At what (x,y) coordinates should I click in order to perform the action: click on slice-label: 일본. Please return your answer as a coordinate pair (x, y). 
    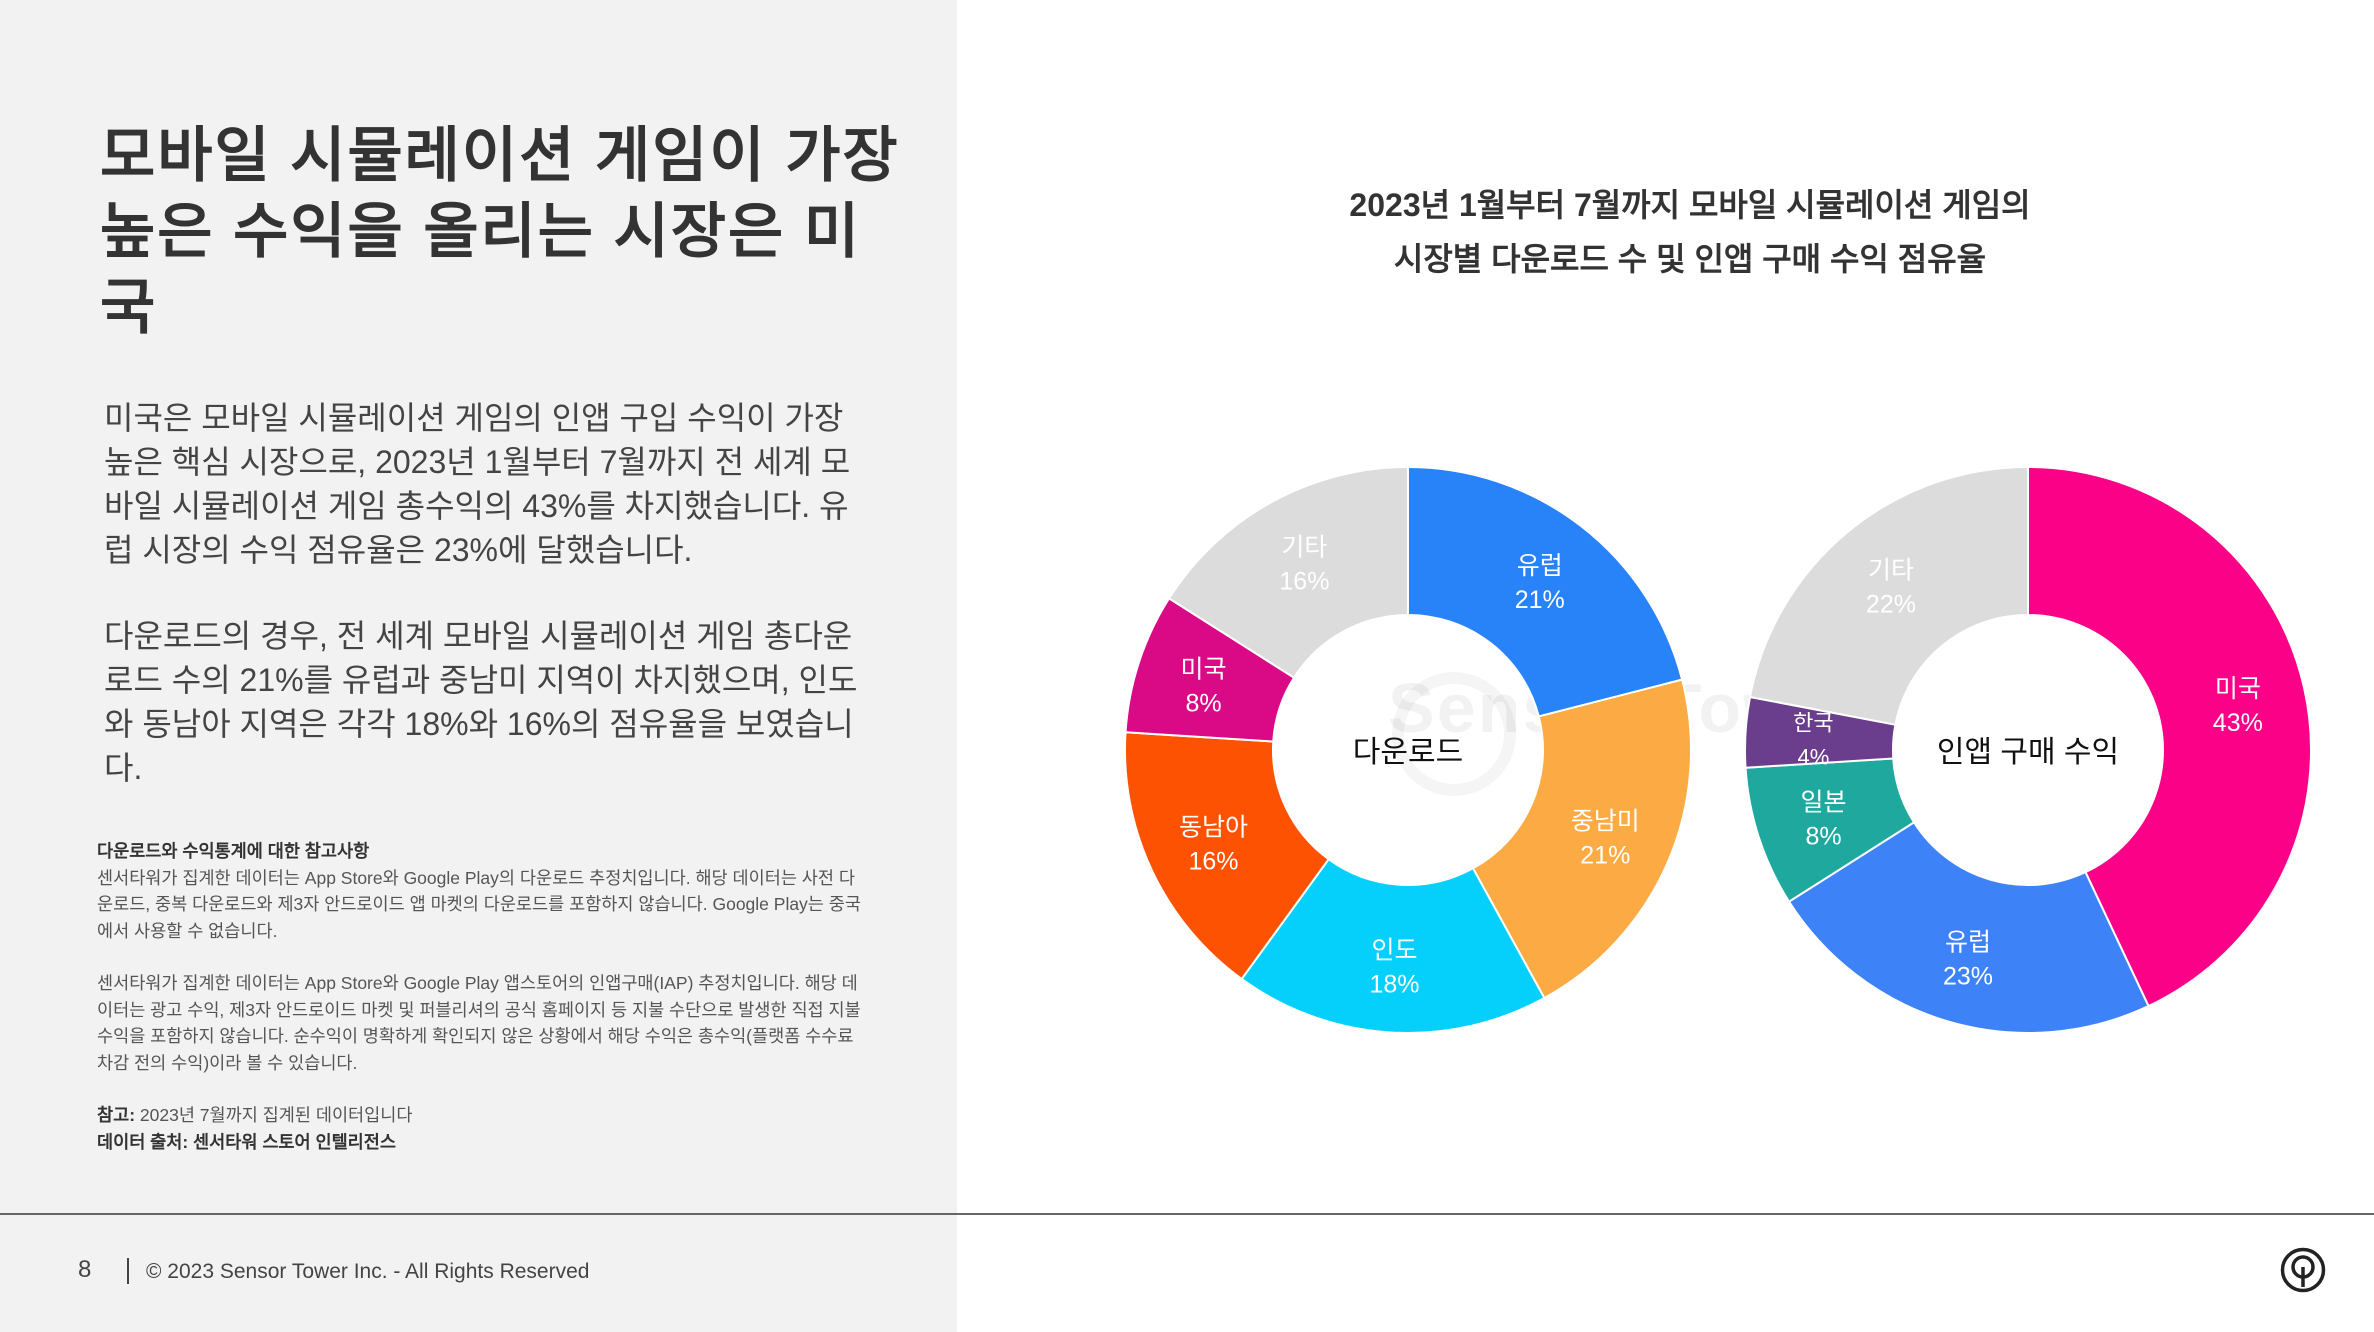
    Looking at the image, I should click on (1824, 802).